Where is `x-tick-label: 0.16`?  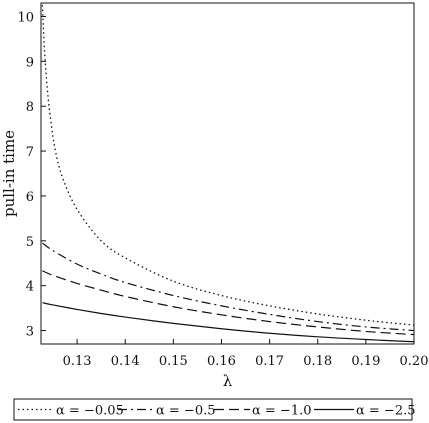 x-tick-label: 0.16 is located at coordinates (221, 361).